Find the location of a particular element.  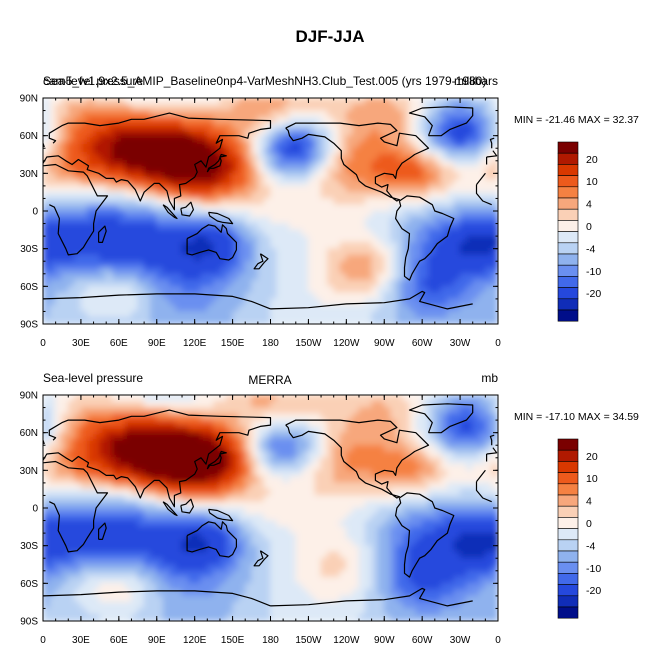

panel-1-units: millibars is located at coordinates (476, 81).